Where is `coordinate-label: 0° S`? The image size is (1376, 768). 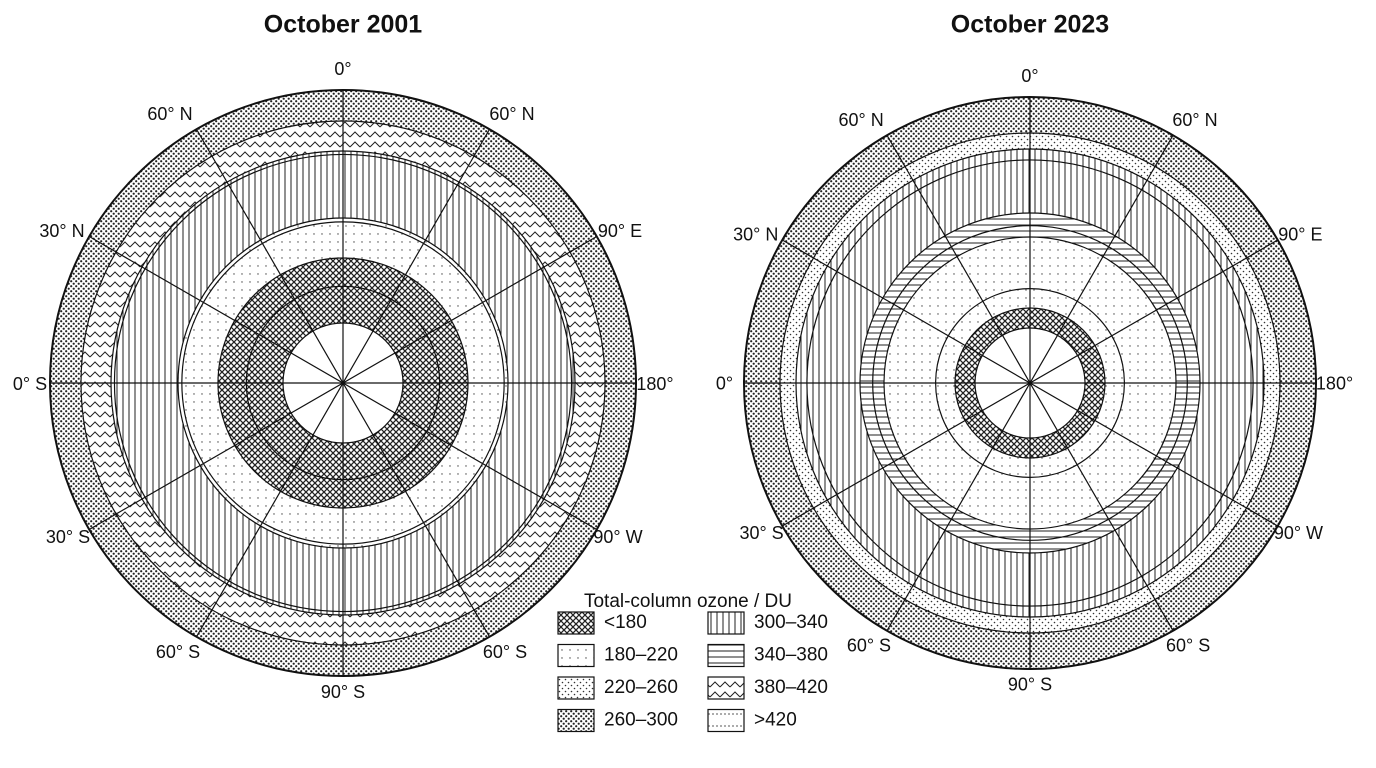
coordinate-label: 0° S is located at coordinates (30, 384).